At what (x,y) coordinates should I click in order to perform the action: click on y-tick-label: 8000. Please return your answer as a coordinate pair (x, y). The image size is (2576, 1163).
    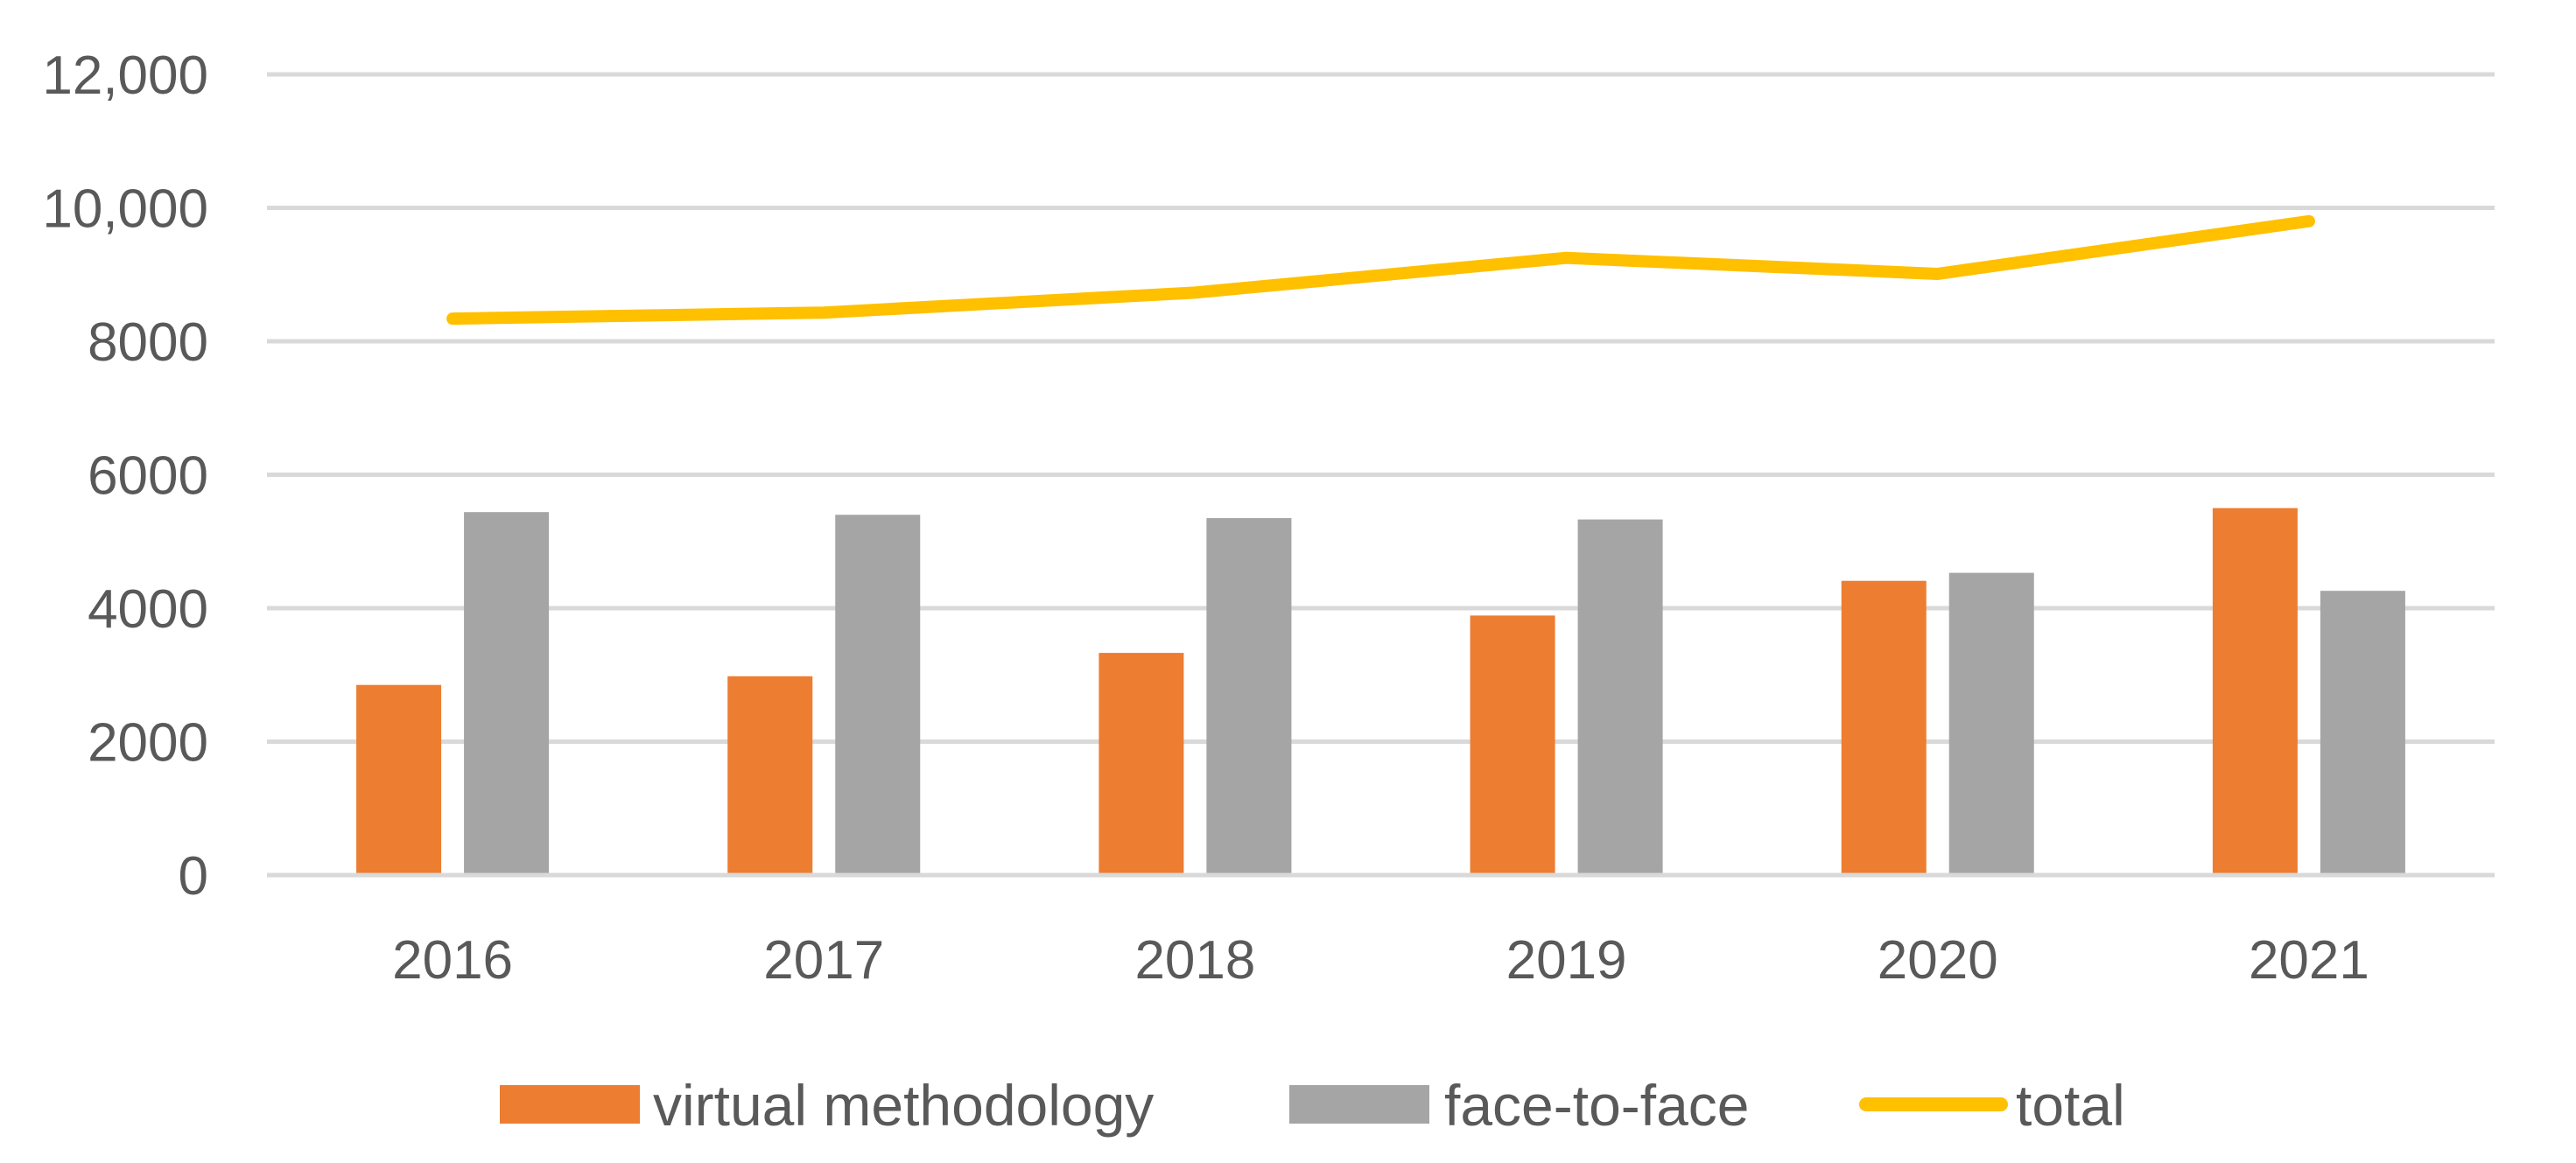
    Looking at the image, I should click on (148, 342).